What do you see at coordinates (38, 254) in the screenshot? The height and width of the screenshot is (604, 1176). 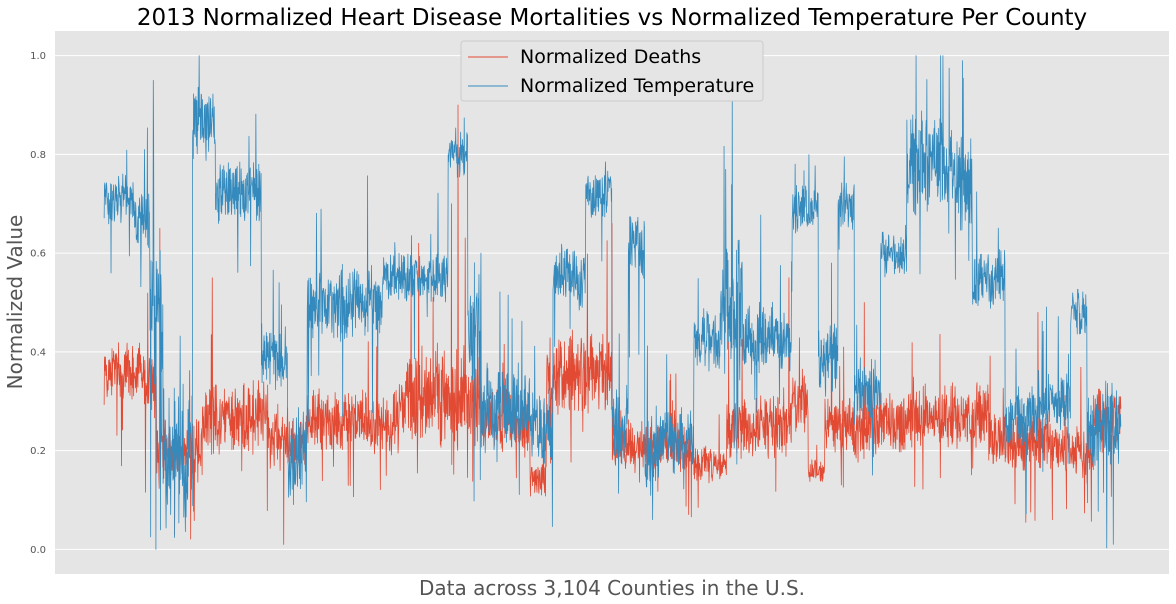 I see `y-tick-label: 0.6` at bounding box center [38, 254].